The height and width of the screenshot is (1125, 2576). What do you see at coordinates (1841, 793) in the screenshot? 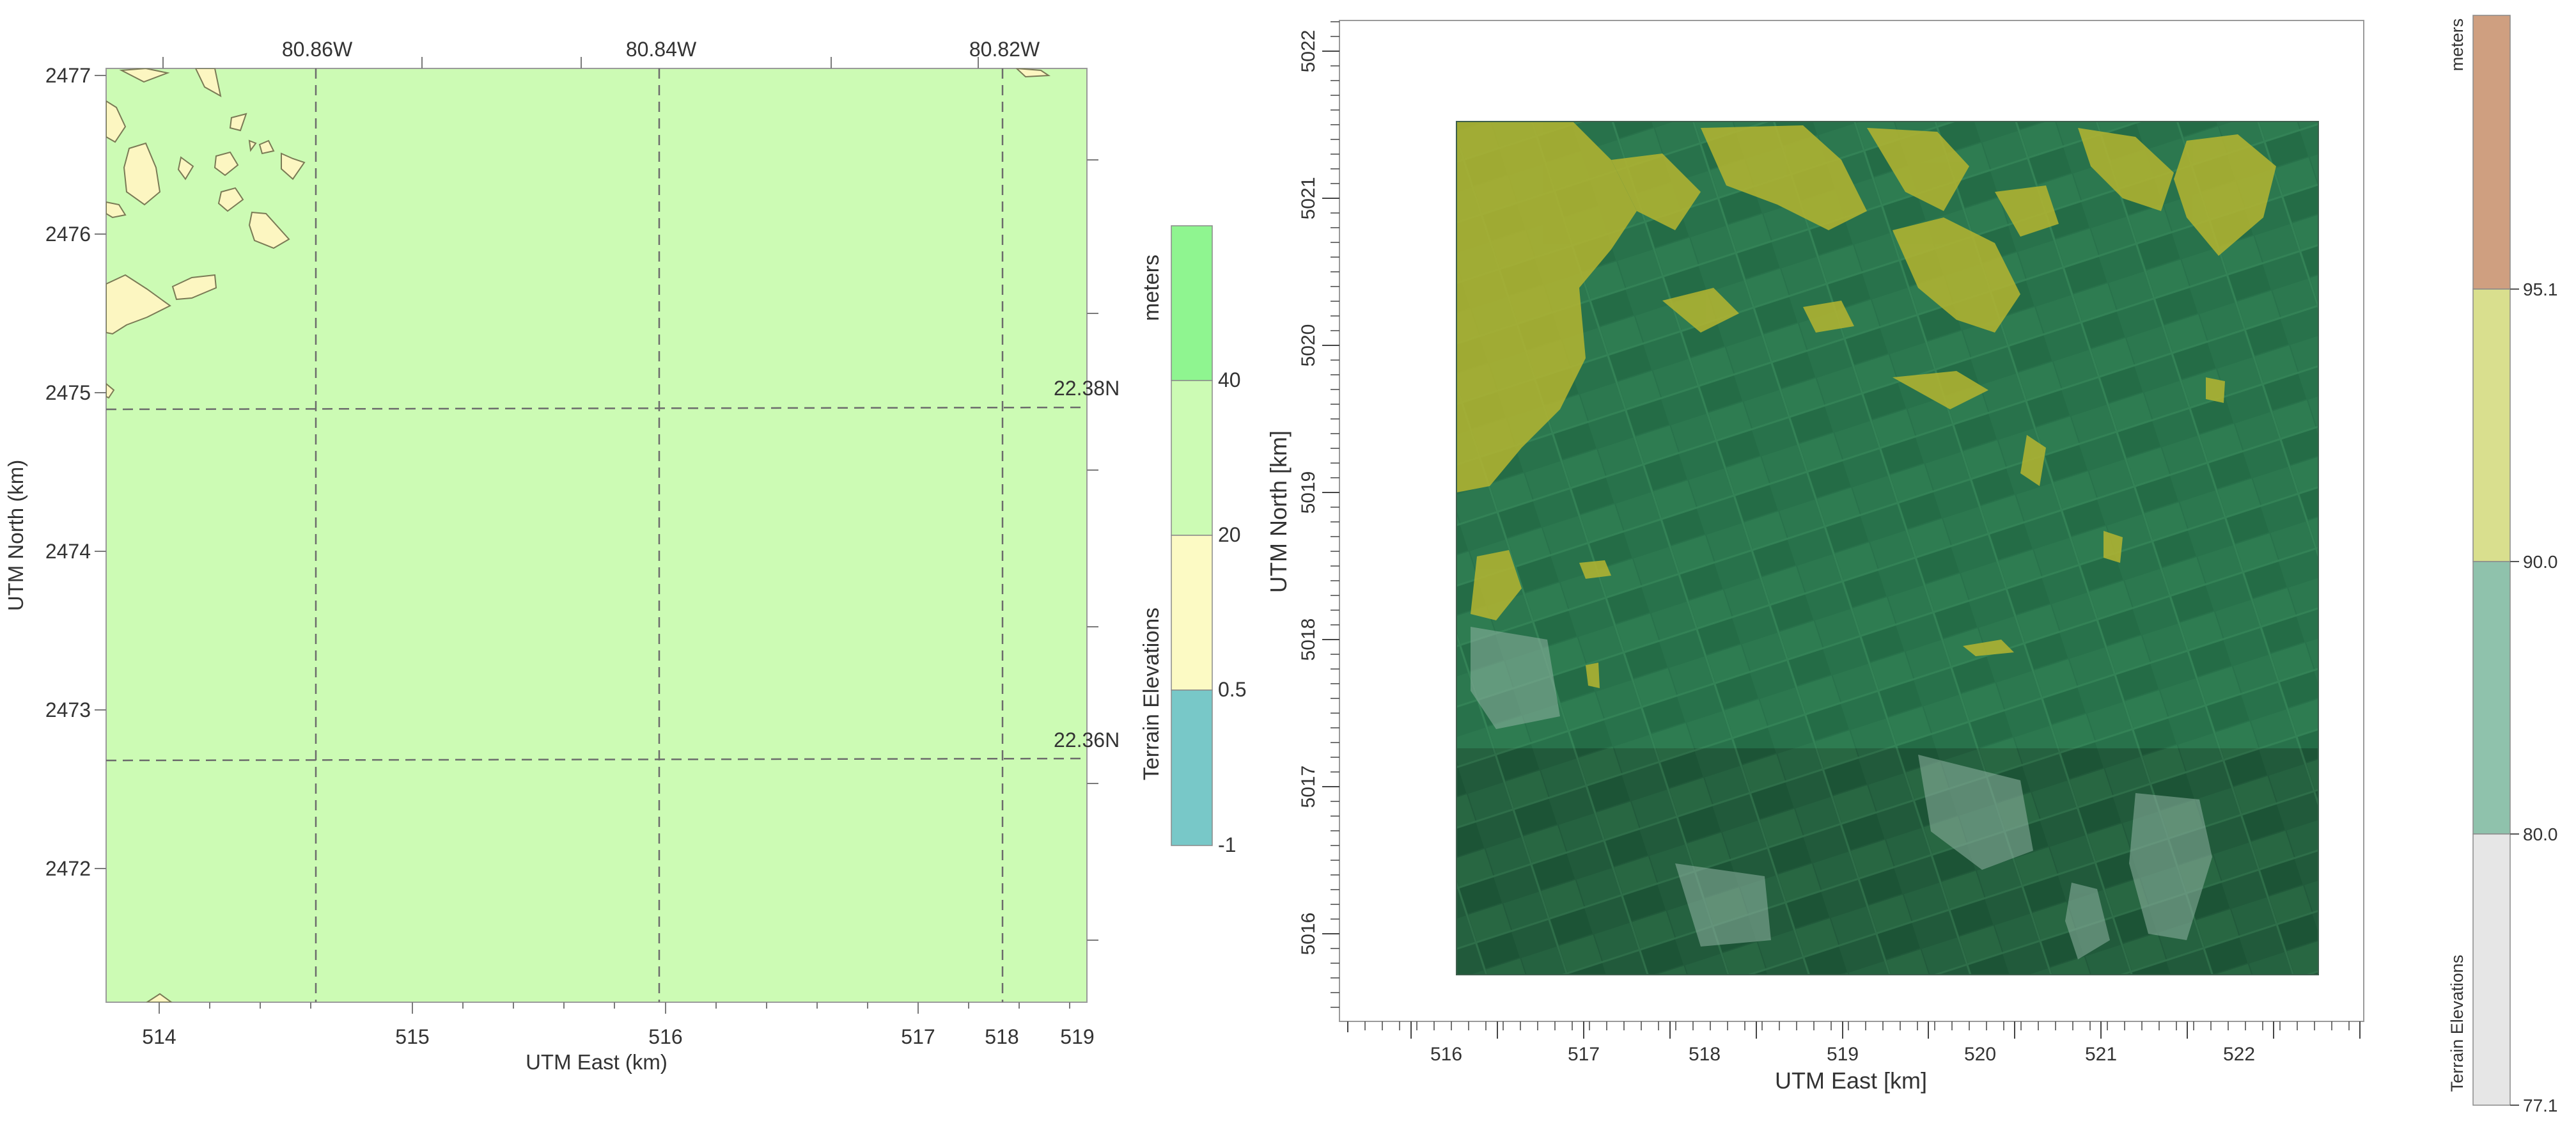
I see `built-up-areas` at bounding box center [1841, 793].